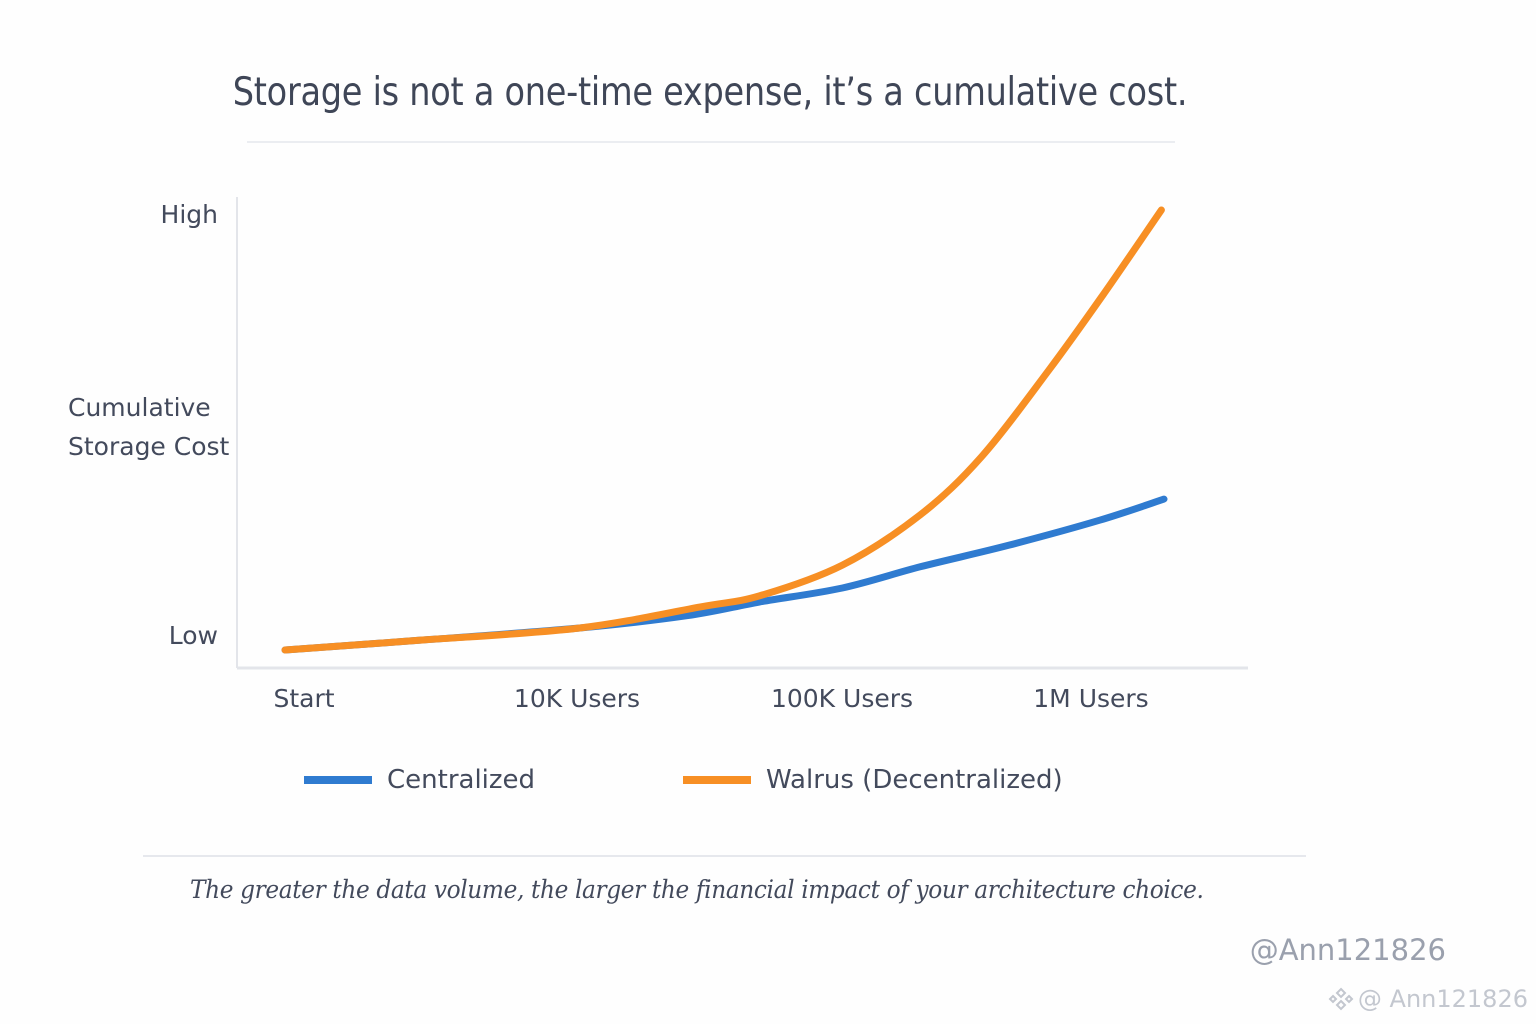 Image resolution: width=1536 pixels, height=1024 pixels. Describe the element at coordinates (149, 446) in the screenshot. I see `y-axis-title-line-2: Storage Cost` at that location.